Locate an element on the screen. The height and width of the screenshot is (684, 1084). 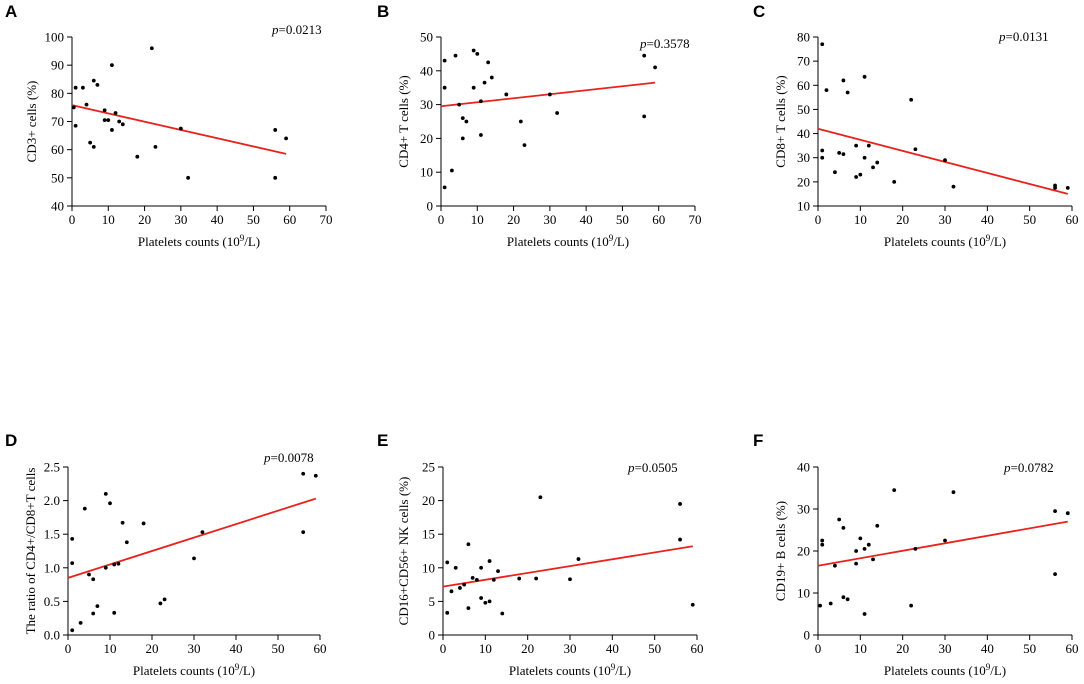
panel-letter: A is located at coordinates (11, 11).